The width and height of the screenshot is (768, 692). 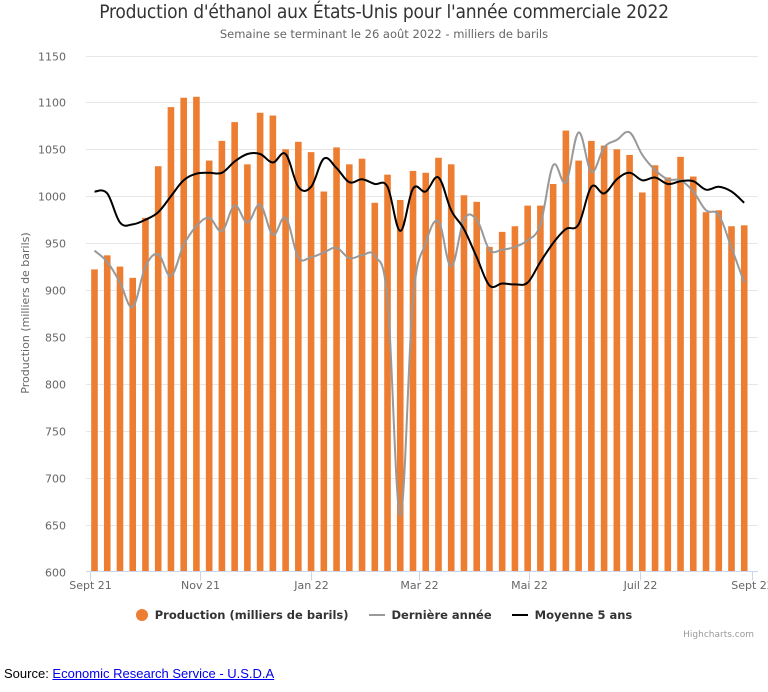 I want to click on highcharts-credits: Highcharts.com, so click(x=718, y=635).